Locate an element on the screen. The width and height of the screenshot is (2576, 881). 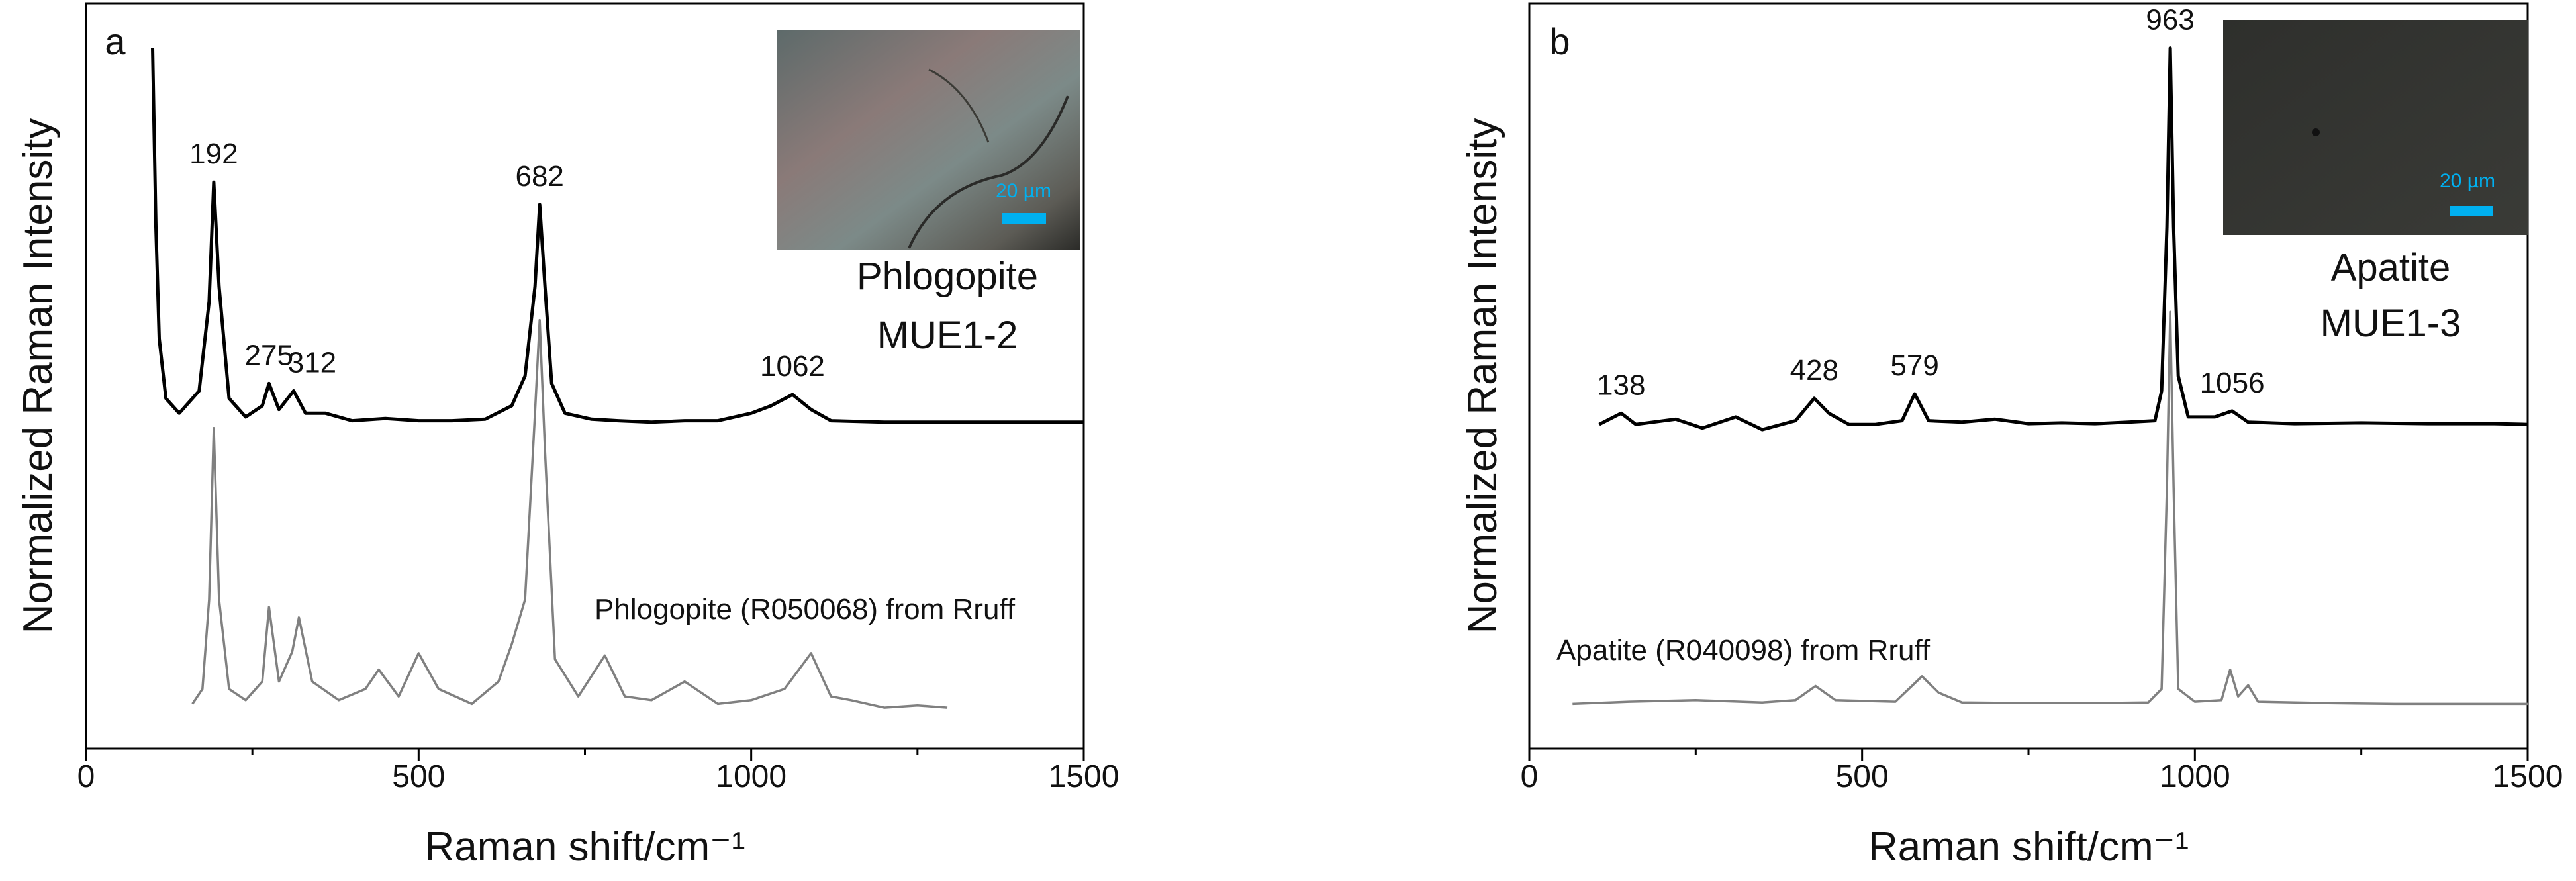
sample-label: Apatite is located at coordinates (2391, 267).